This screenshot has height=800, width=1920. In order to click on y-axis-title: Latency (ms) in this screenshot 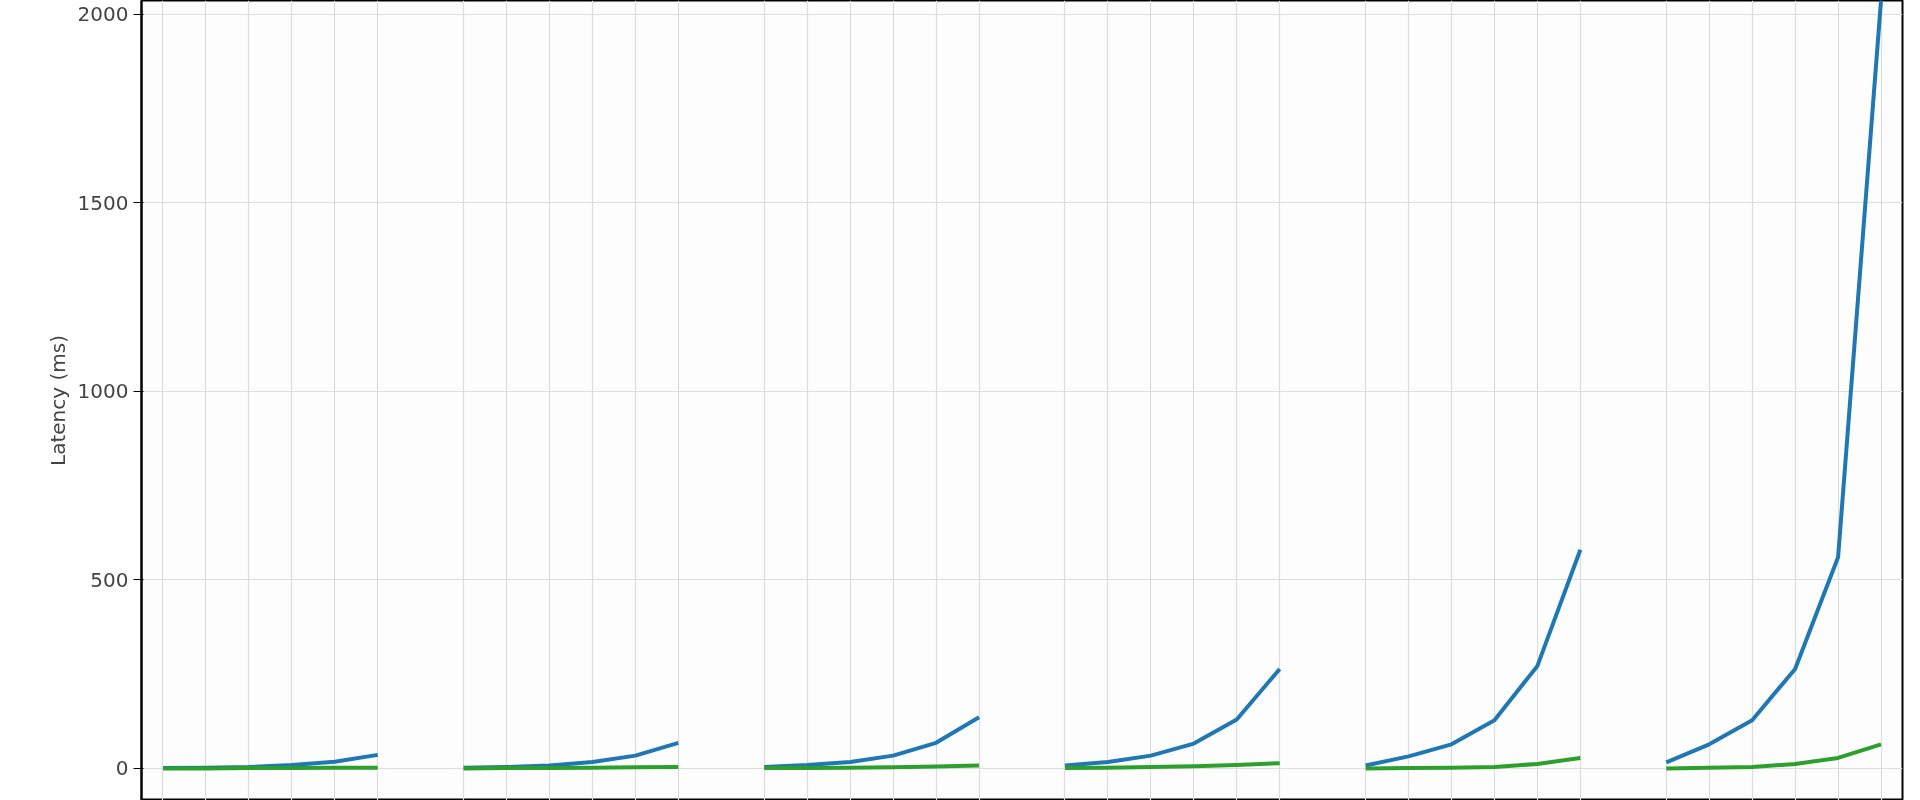, I will do `click(57, 400)`.